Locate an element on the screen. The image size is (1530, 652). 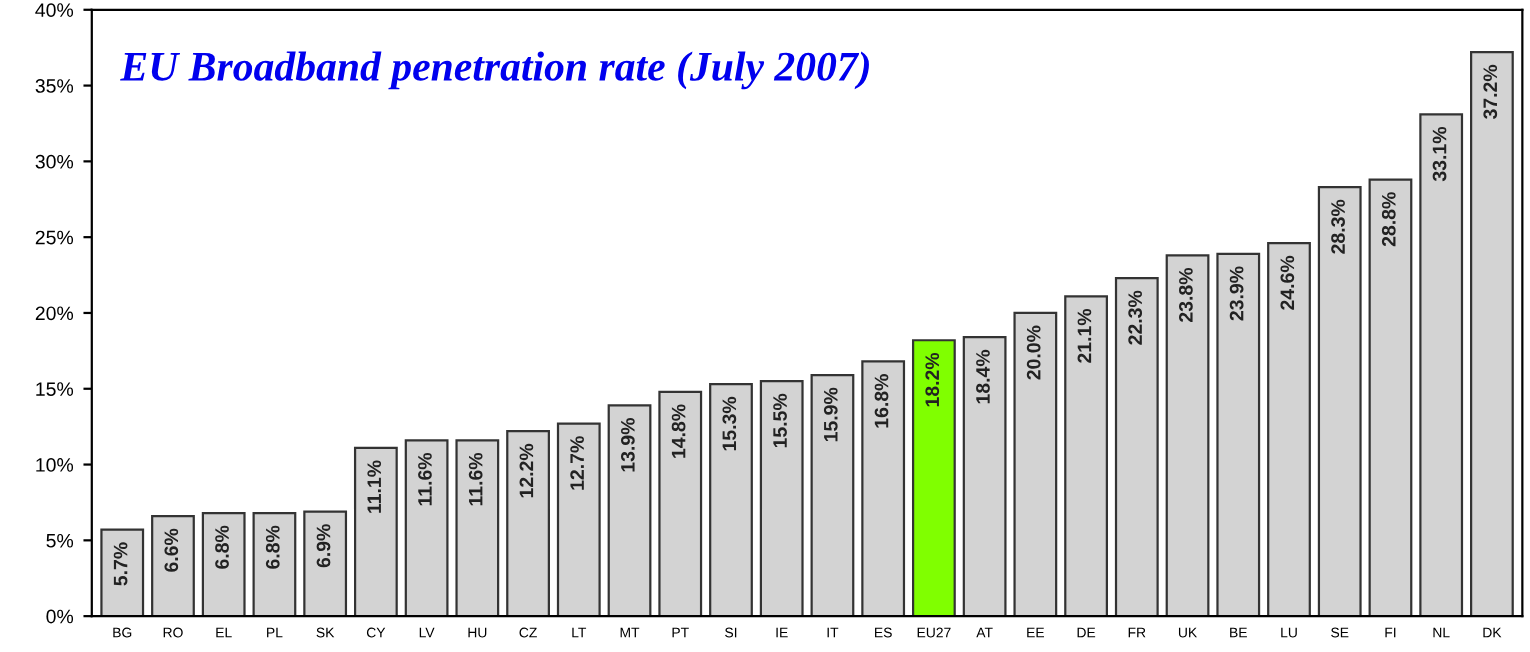
y-tick-label: 35% is located at coordinates (54, 86).